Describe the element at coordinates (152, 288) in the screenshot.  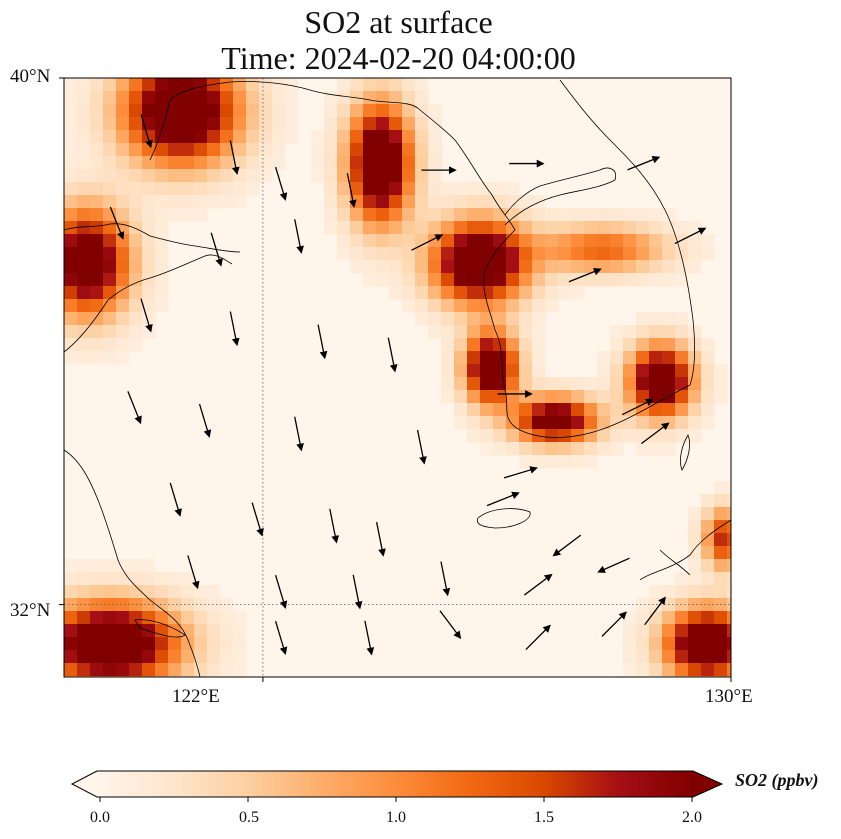
I see `coastline-liaodong` at that location.